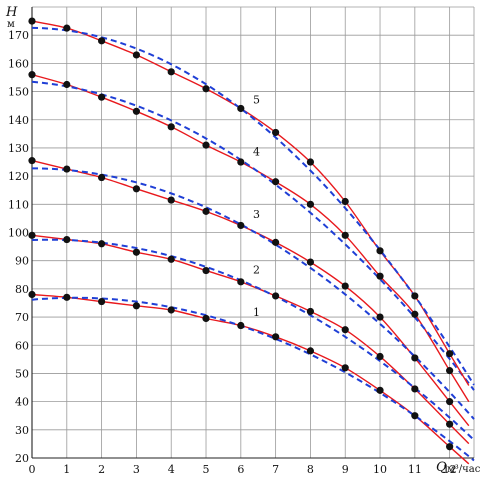 This screenshot has height=479, width=488. Describe the element at coordinates (18, 120) in the screenshot. I see `y-tick-label-12: 140` at that location.